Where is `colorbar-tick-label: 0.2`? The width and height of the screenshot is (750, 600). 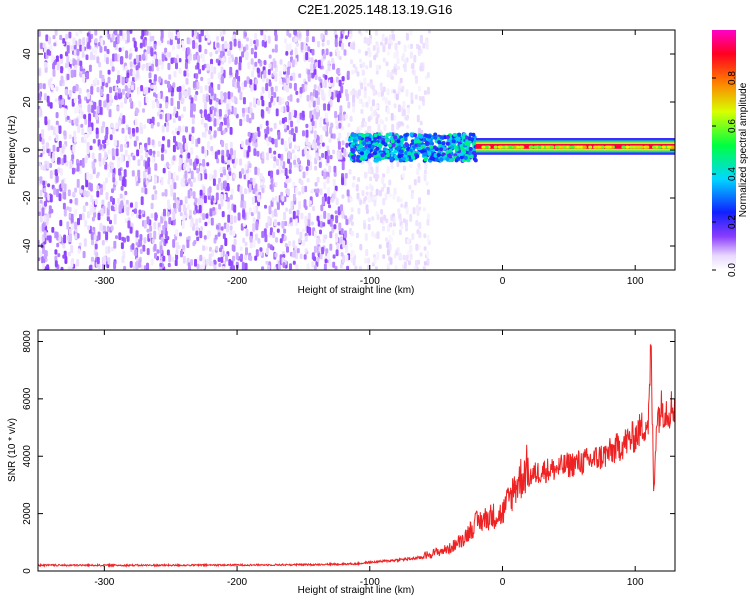 colorbar-tick-label: 0.2 is located at coordinates (732, 222).